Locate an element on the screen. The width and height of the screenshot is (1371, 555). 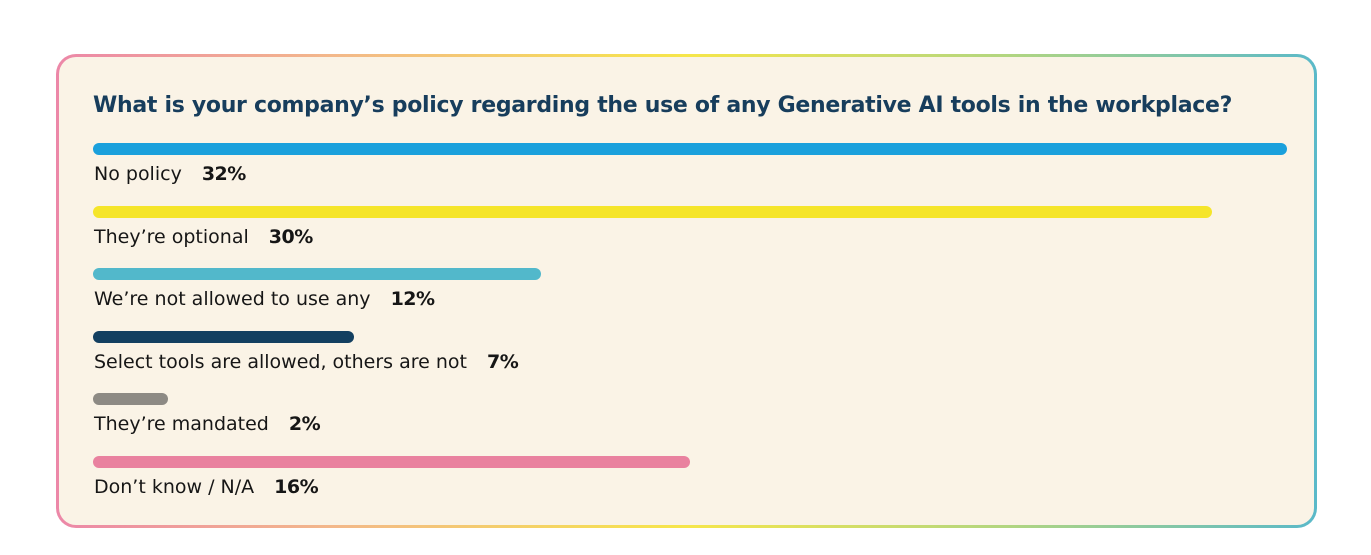
bar-row: They’re mandated 2% is located at coordinates (690, 418).